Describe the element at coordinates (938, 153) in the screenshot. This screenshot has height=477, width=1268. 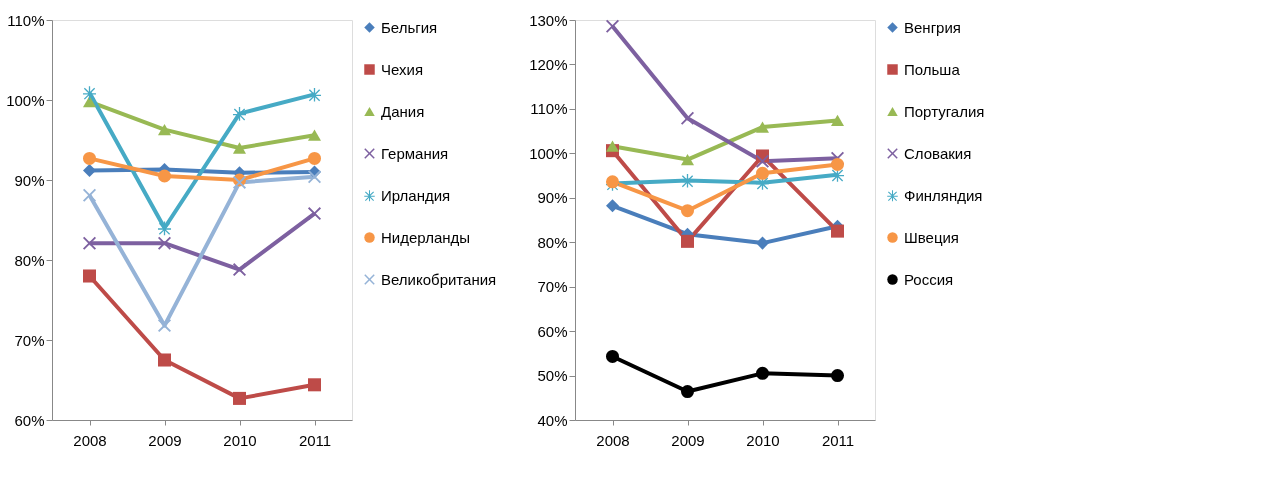
I see `legend-label: Словакия` at that location.